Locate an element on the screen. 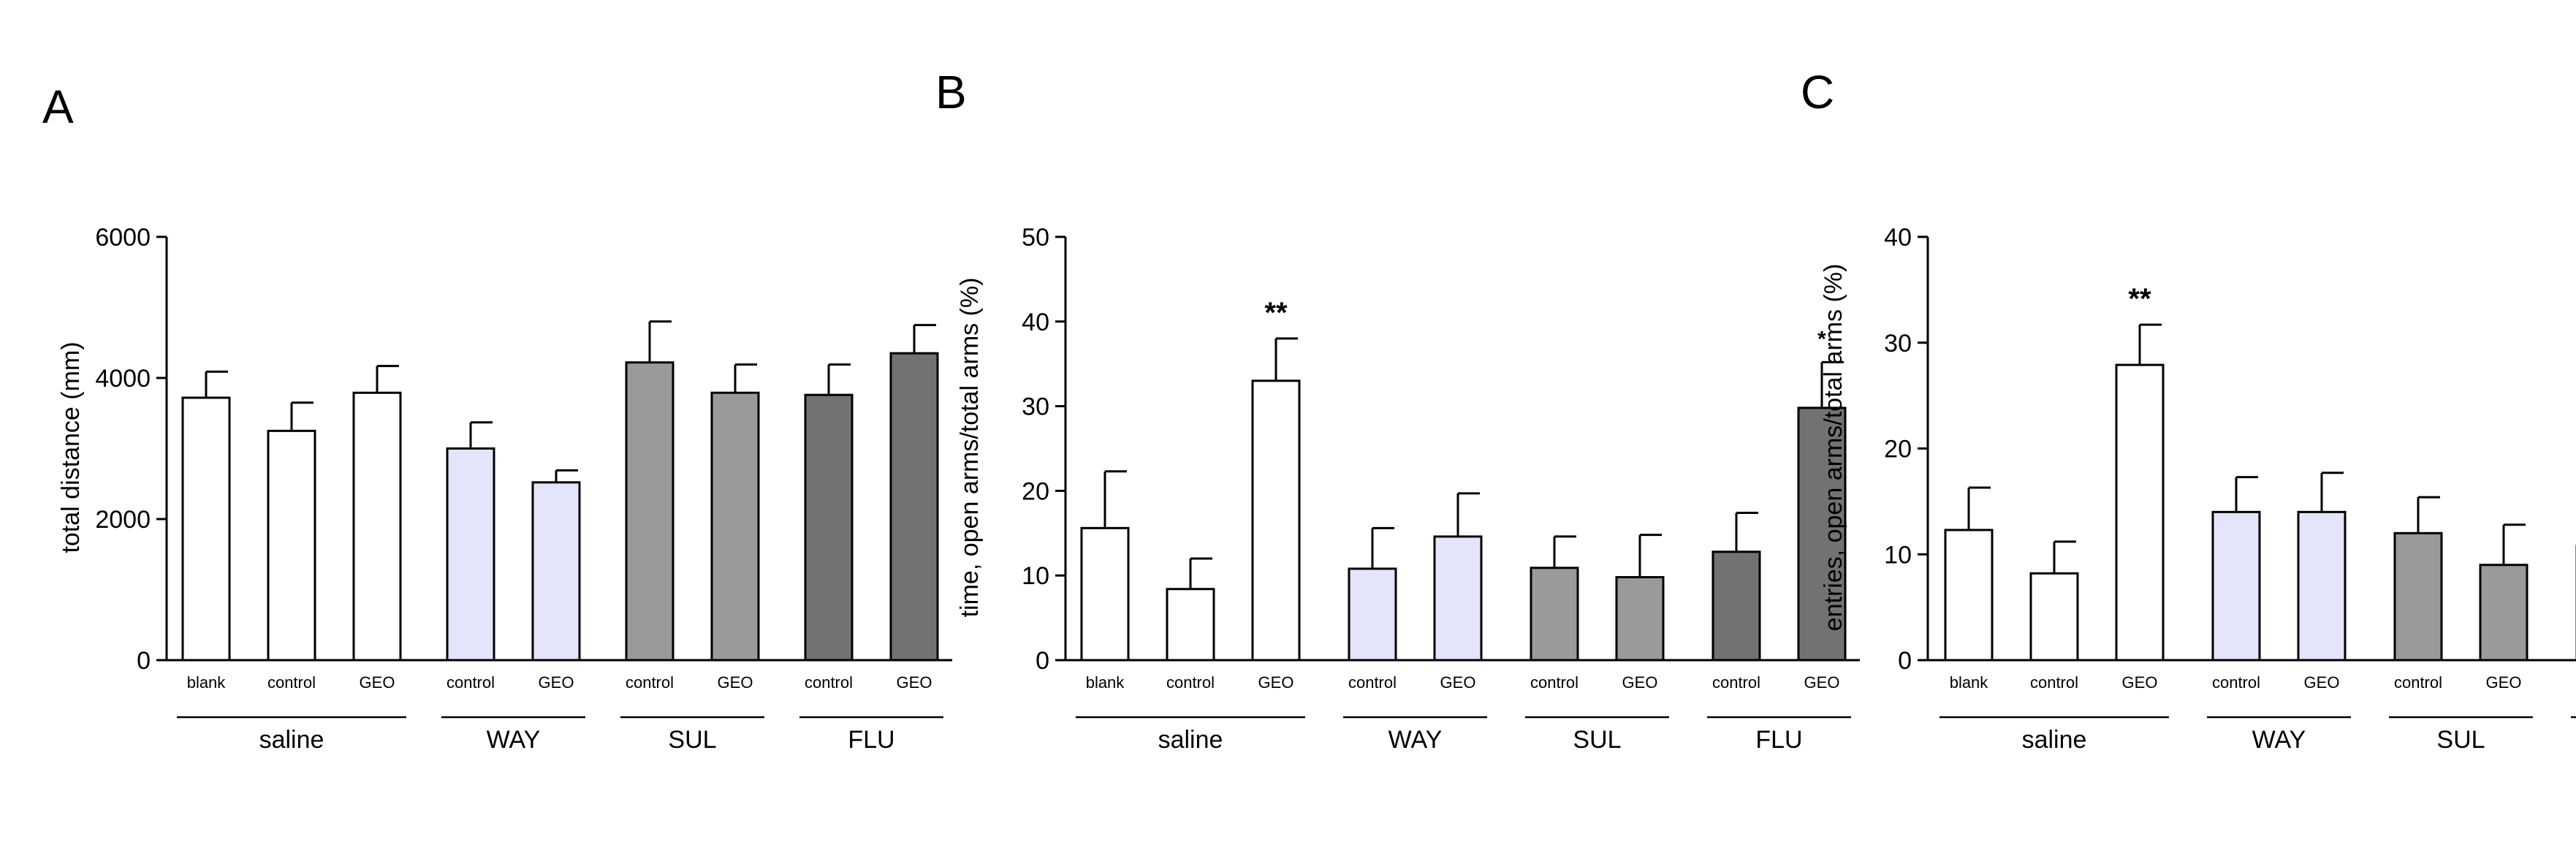  group-label-b: WAY is located at coordinates (1415, 740).